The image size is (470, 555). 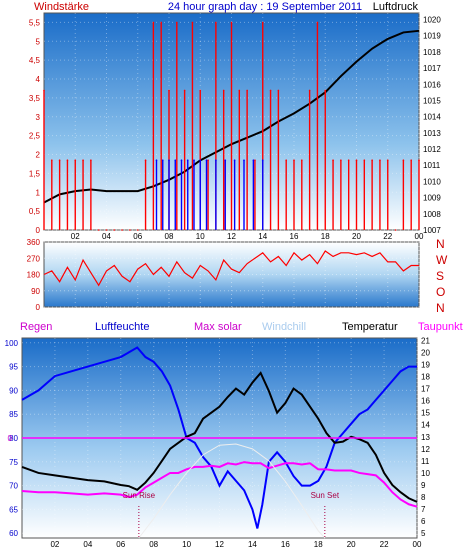 I want to click on wind-tick-label: 5, so click(x=38, y=41).